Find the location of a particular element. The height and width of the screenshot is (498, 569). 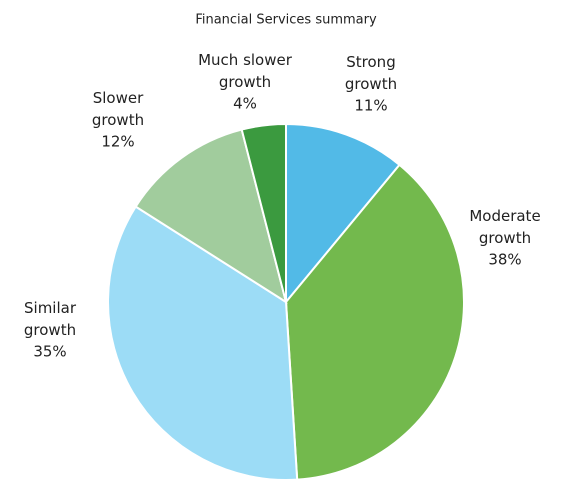

slice-label: Strong growth is located at coordinates (371, 73).